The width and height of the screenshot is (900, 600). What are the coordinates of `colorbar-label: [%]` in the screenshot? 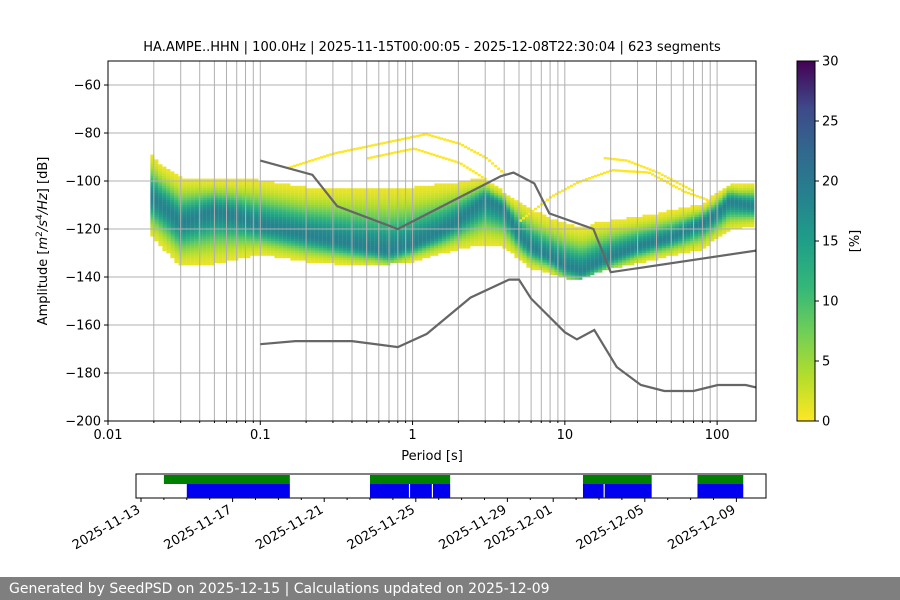 It's located at (855, 241).